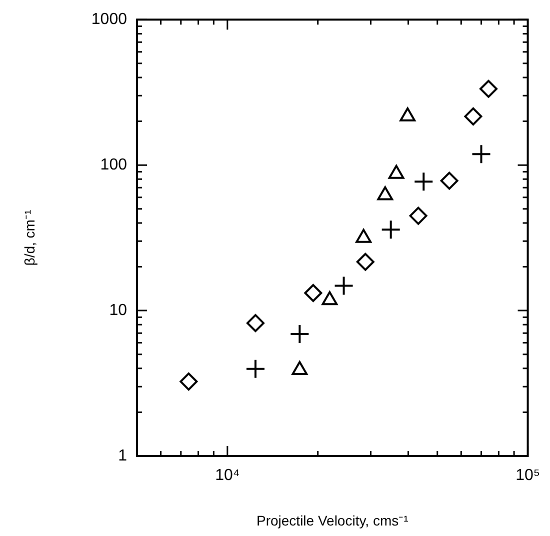  What do you see at coordinates (123, 455) in the screenshot?
I see `y-tick-label: 1` at bounding box center [123, 455].